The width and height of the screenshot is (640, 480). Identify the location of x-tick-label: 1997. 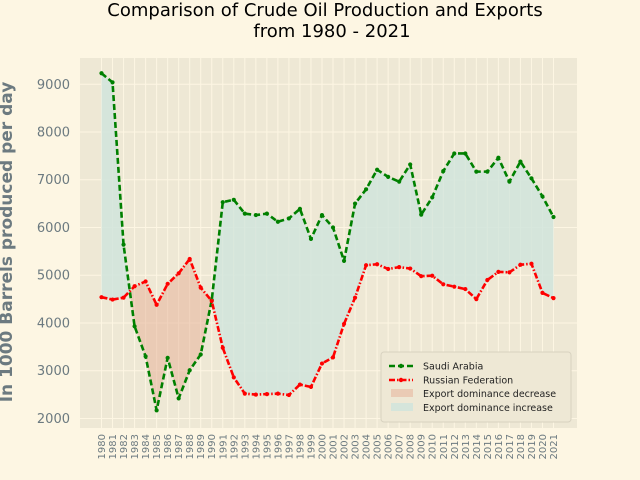
(289, 446).